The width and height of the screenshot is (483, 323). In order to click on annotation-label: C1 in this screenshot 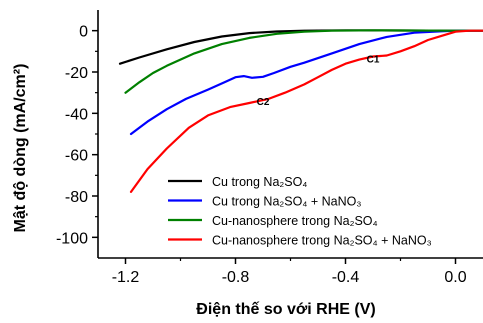, I will do `click(373, 60)`.